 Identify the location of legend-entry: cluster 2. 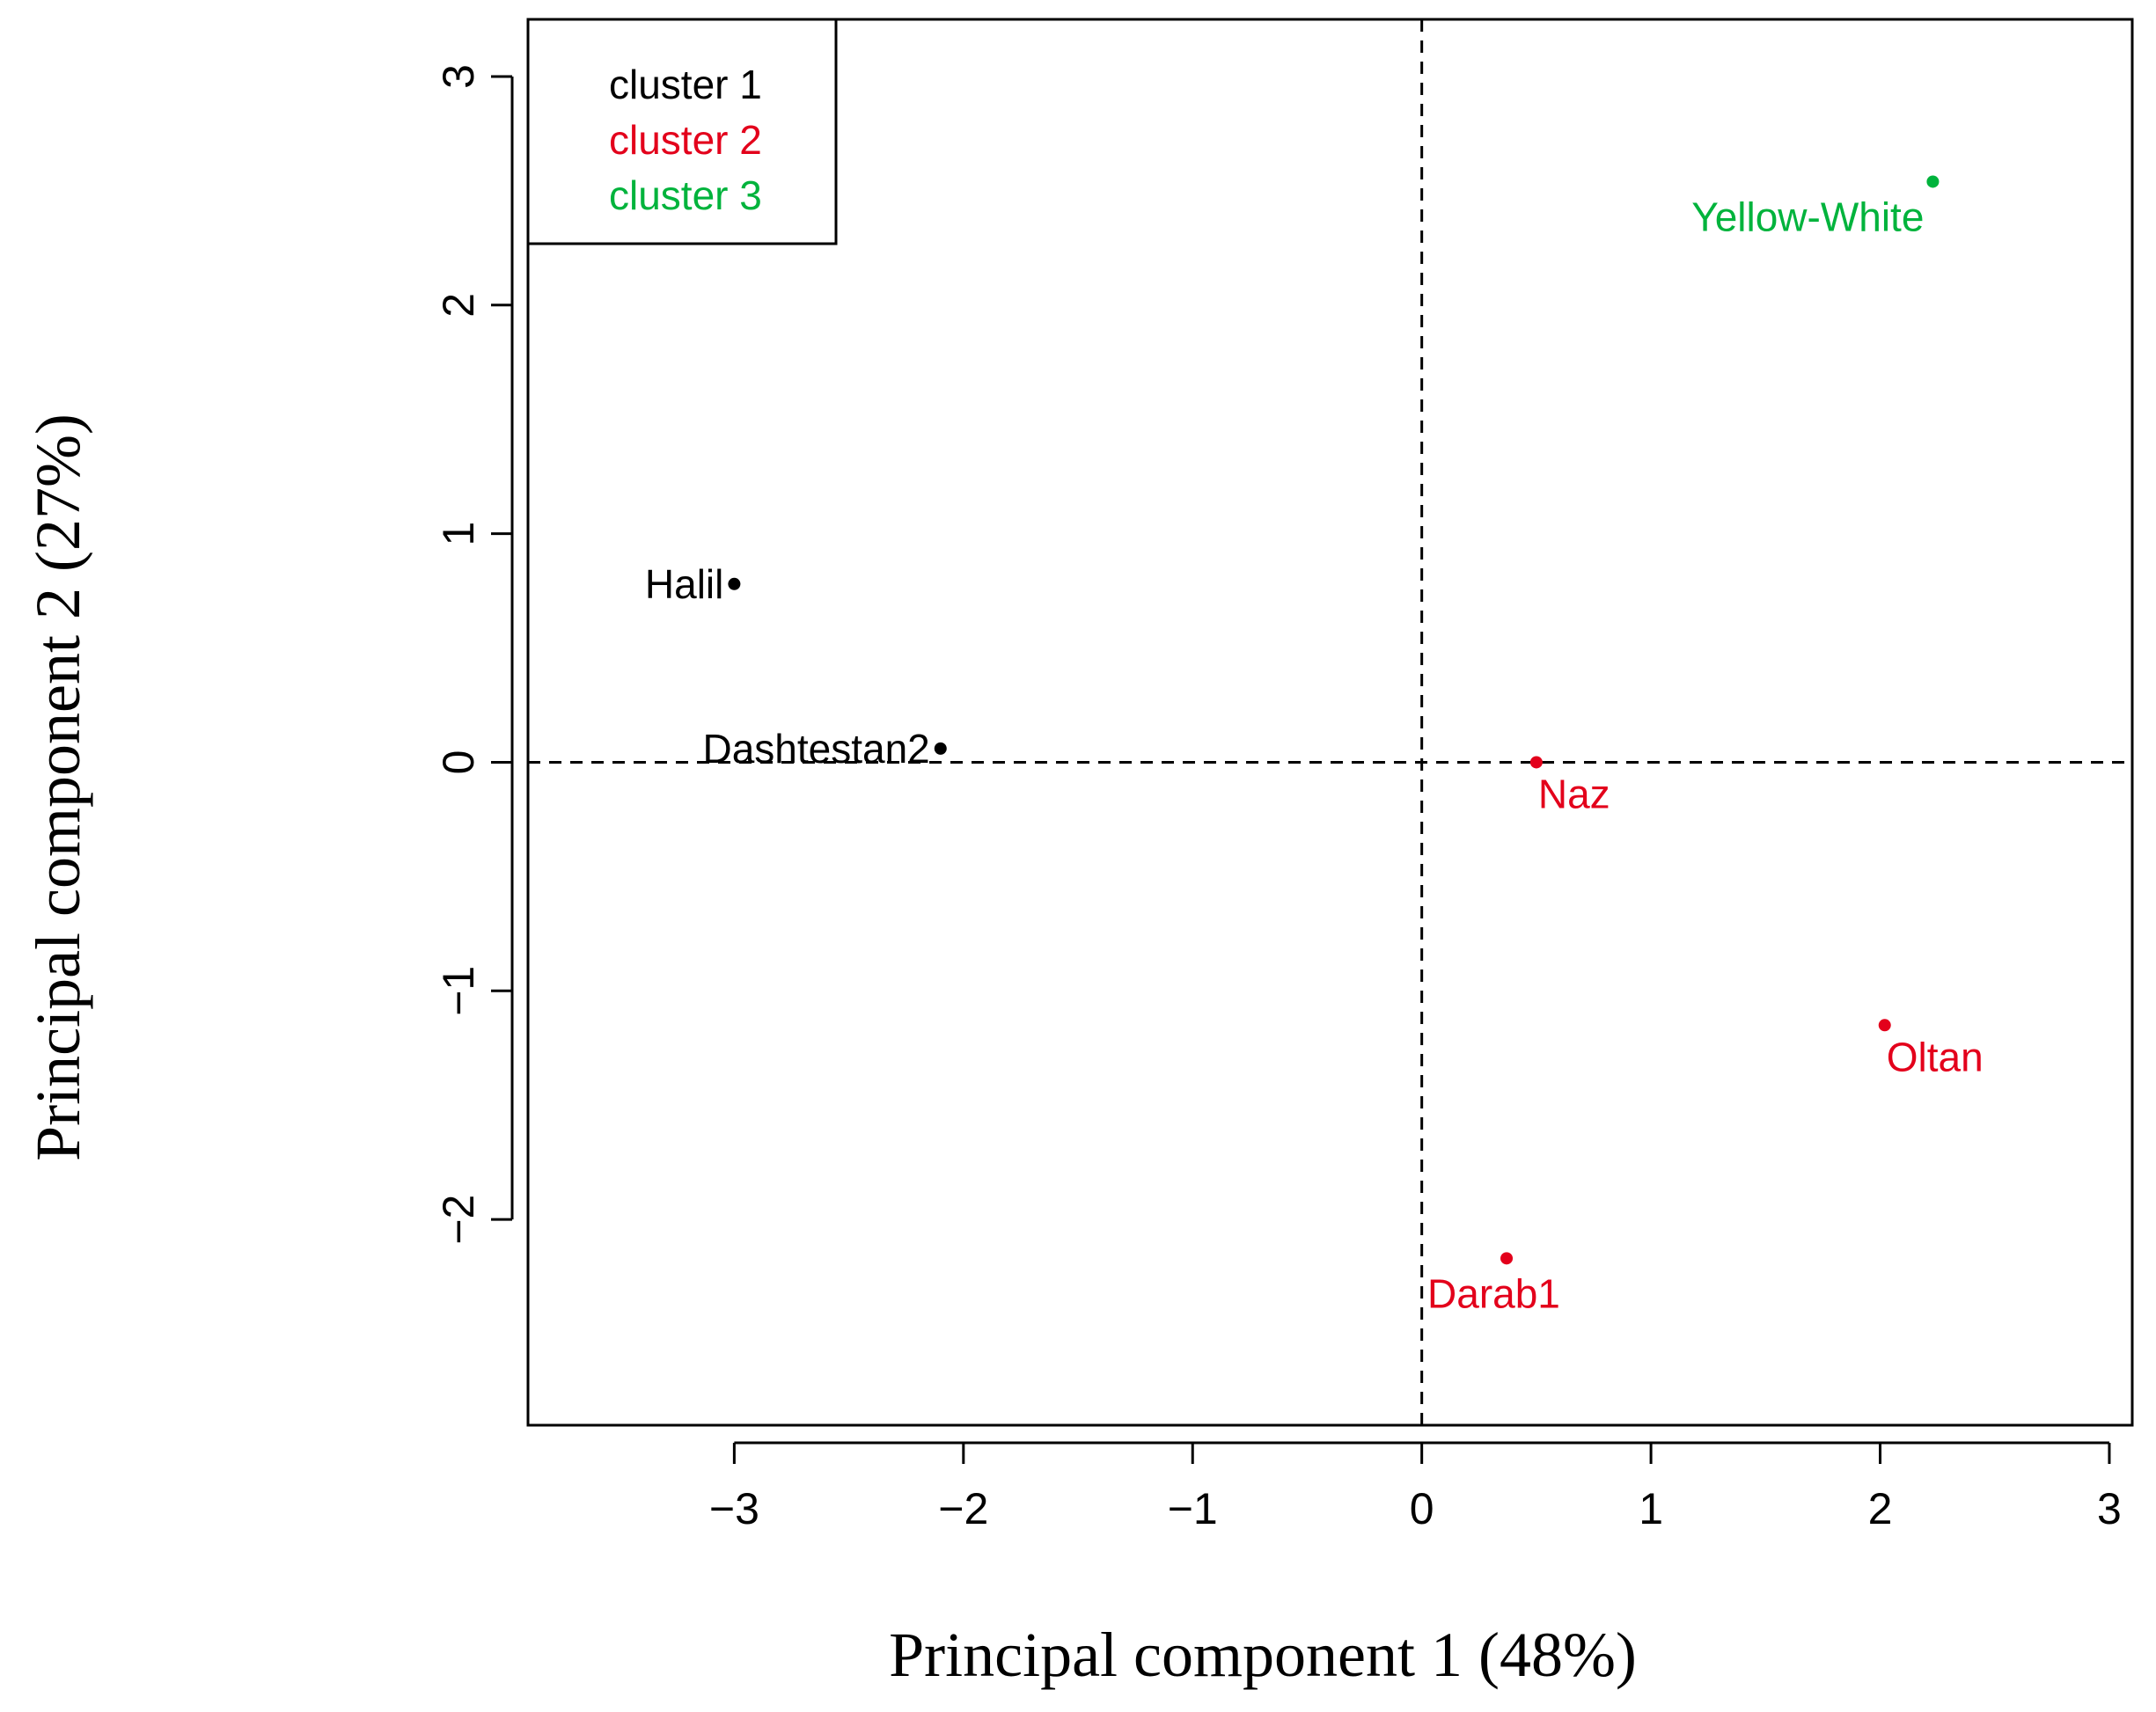
(685, 140).